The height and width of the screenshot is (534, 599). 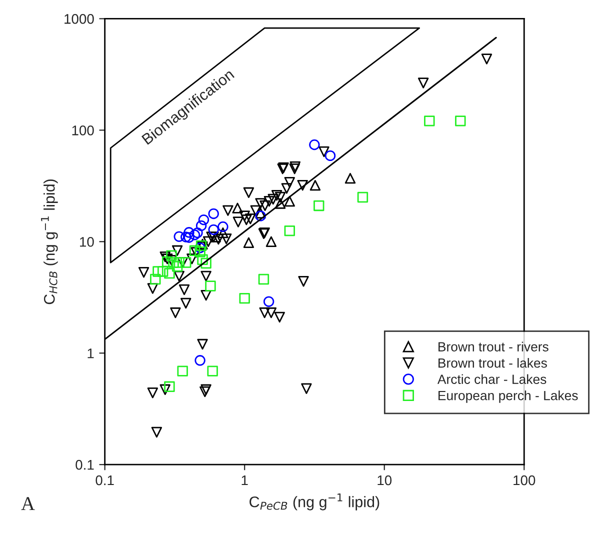 I want to click on x-tick-label: 0.1, so click(x=105, y=480).